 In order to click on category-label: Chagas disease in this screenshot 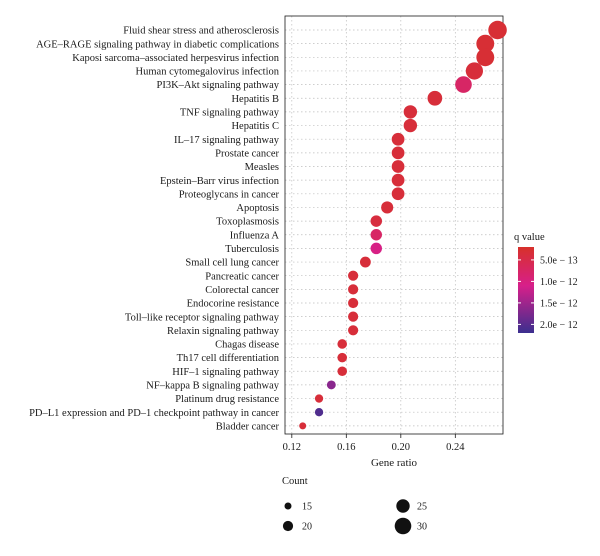, I will do `click(247, 345)`.